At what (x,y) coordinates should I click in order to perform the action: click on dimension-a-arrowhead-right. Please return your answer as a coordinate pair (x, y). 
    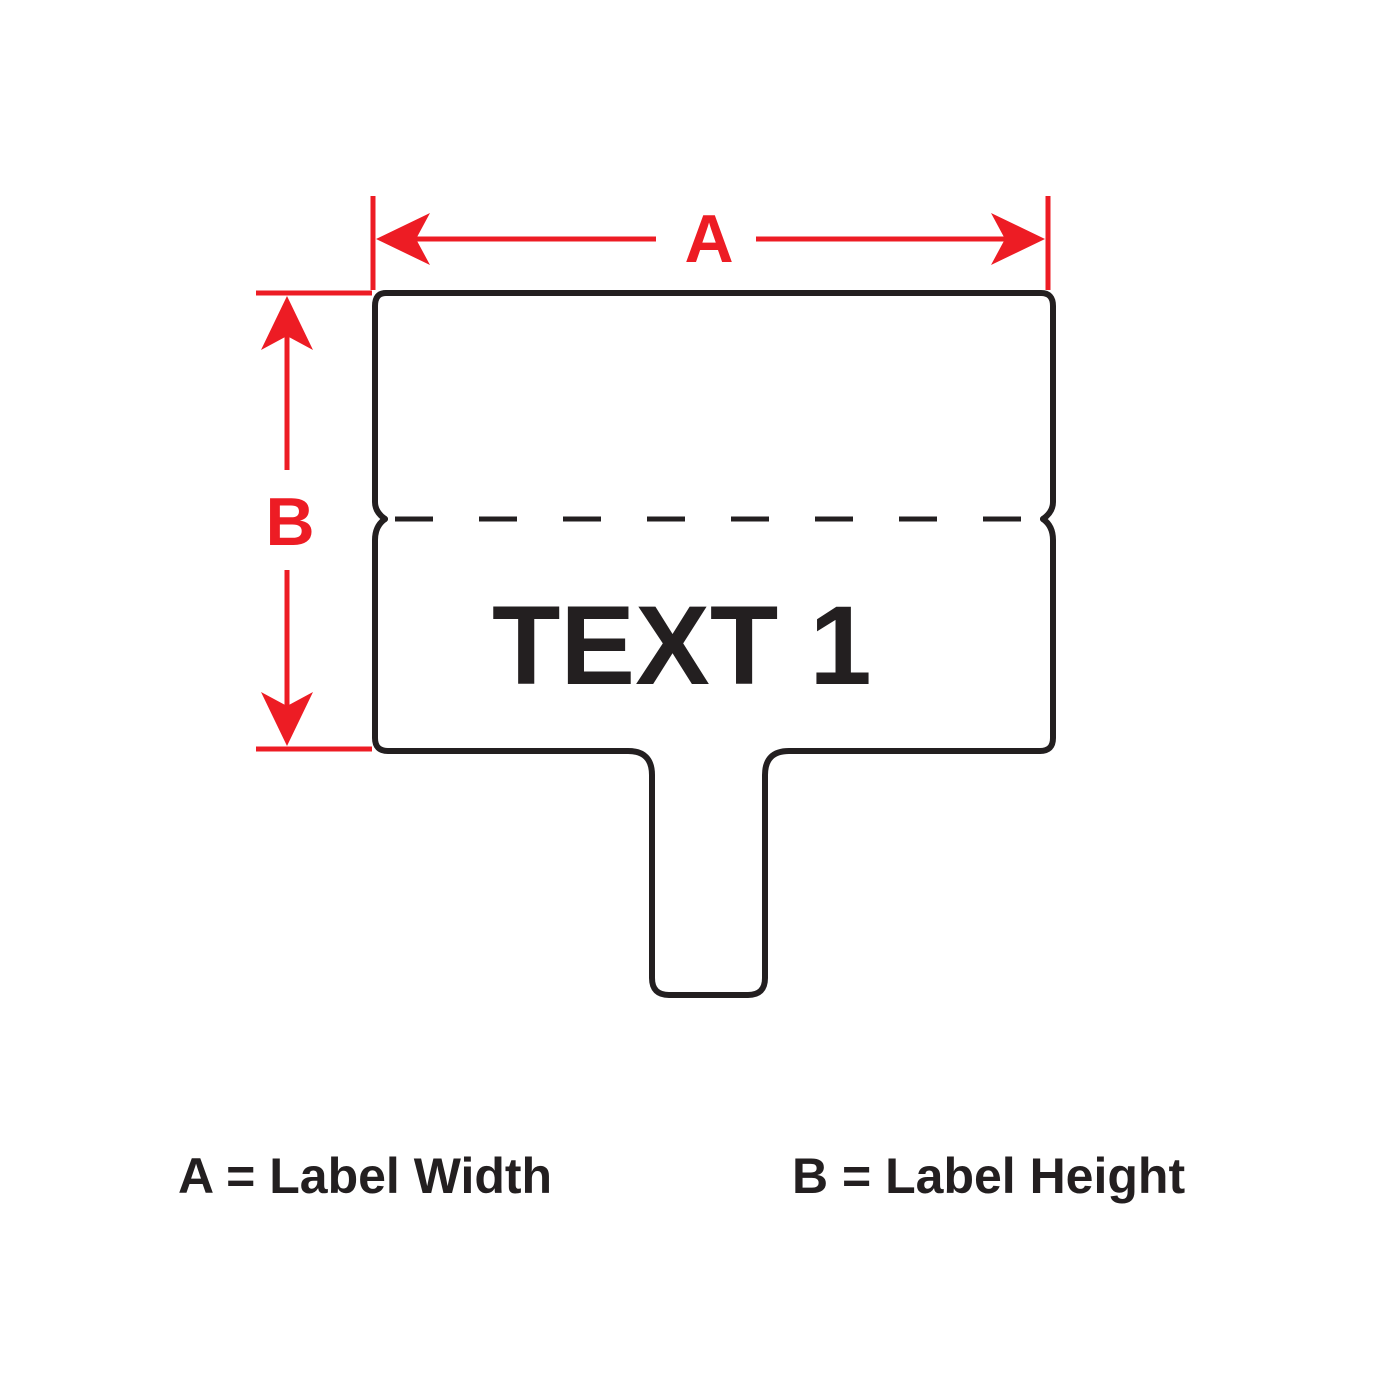
    Looking at the image, I should click on (1018, 239).